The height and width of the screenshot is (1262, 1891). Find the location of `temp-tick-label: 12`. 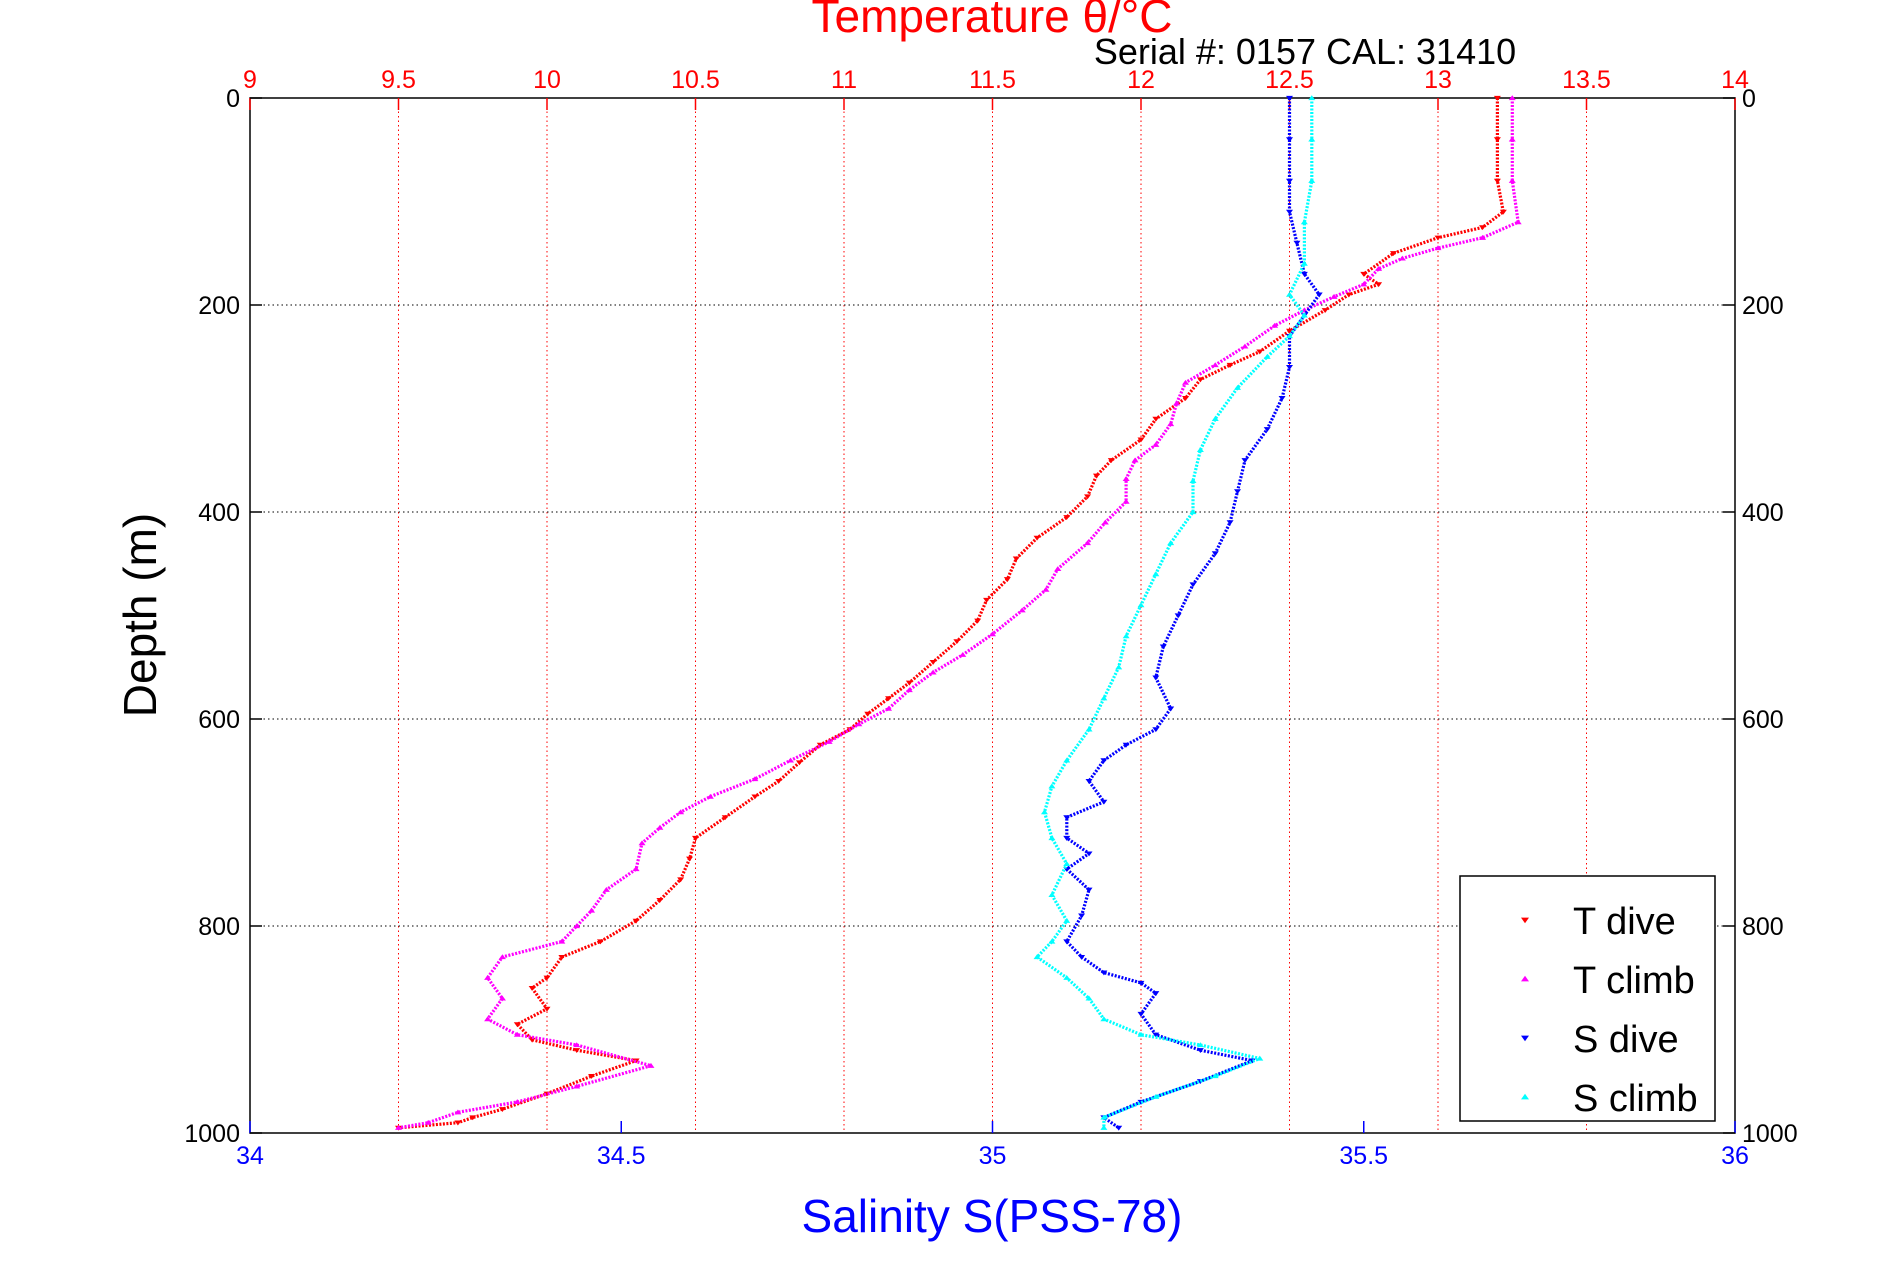

temp-tick-label: 12 is located at coordinates (1141, 80).